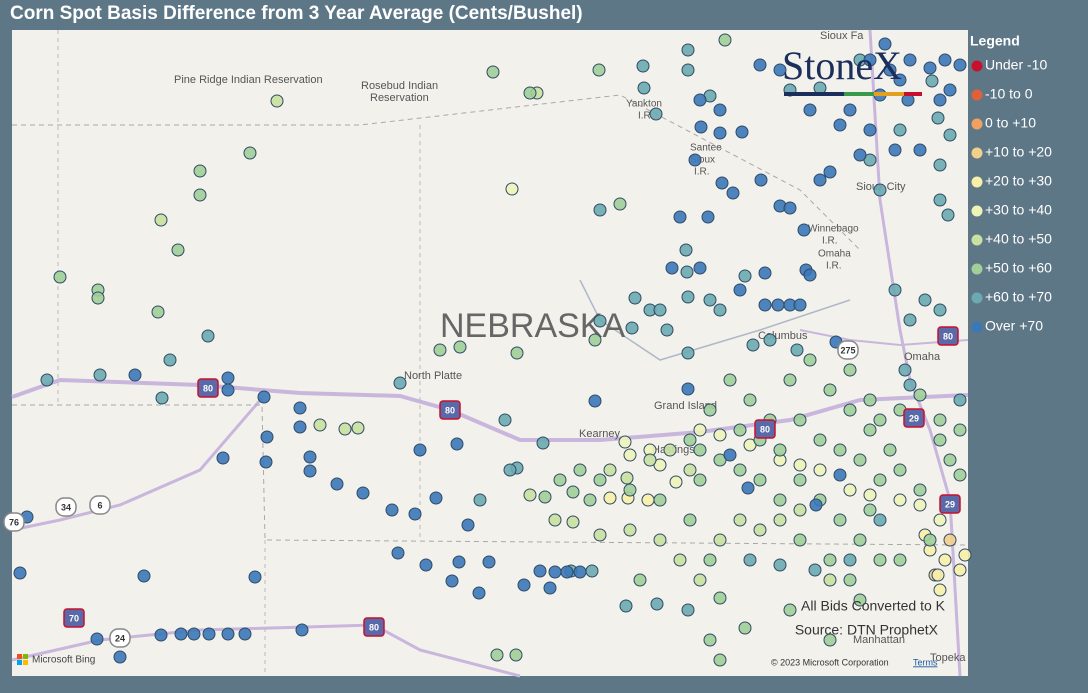 The image size is (1088, 693). Describe the element at coordinates (685, 406) in the screenshot. I see `place-label: Grand Island` at that location.